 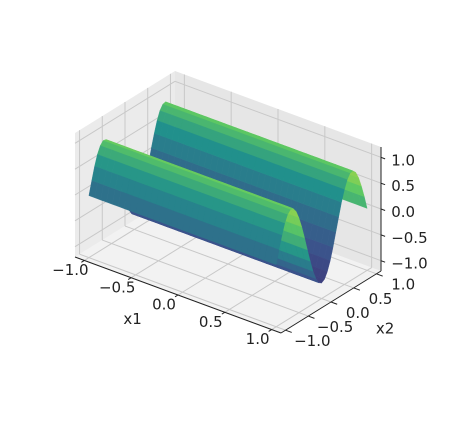 What do you see at coordinates (278, 119) in the screenshot?
I see `z-gridline-back` at bounding box center [278, 119].